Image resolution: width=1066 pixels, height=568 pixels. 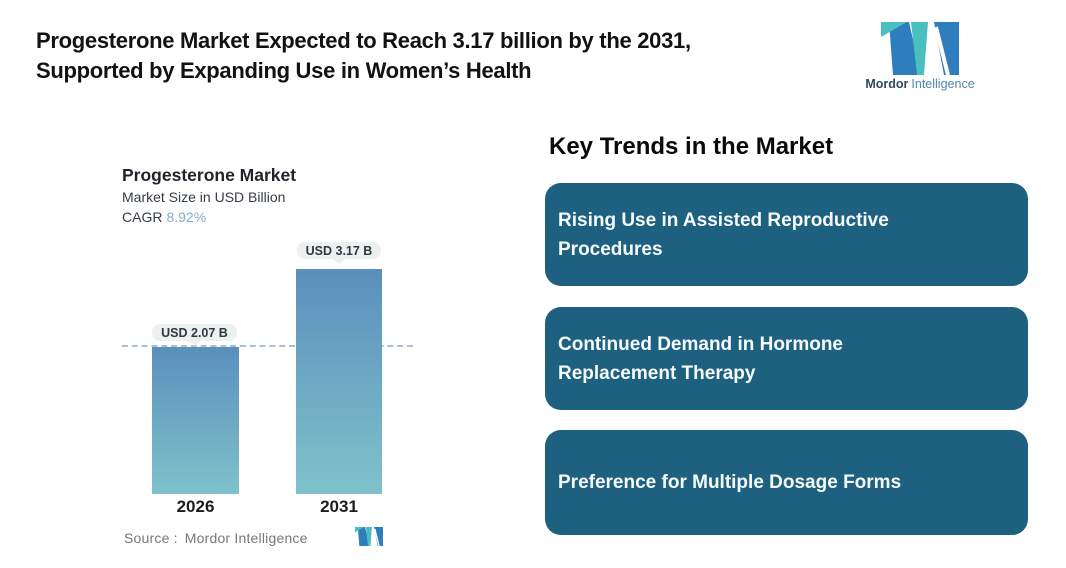 What do you see at coordinates (730, 482) in the screenshot?
I see `trend-card-text: Preference for Multiple Dosage Forms` at bounding box center [730, 482].